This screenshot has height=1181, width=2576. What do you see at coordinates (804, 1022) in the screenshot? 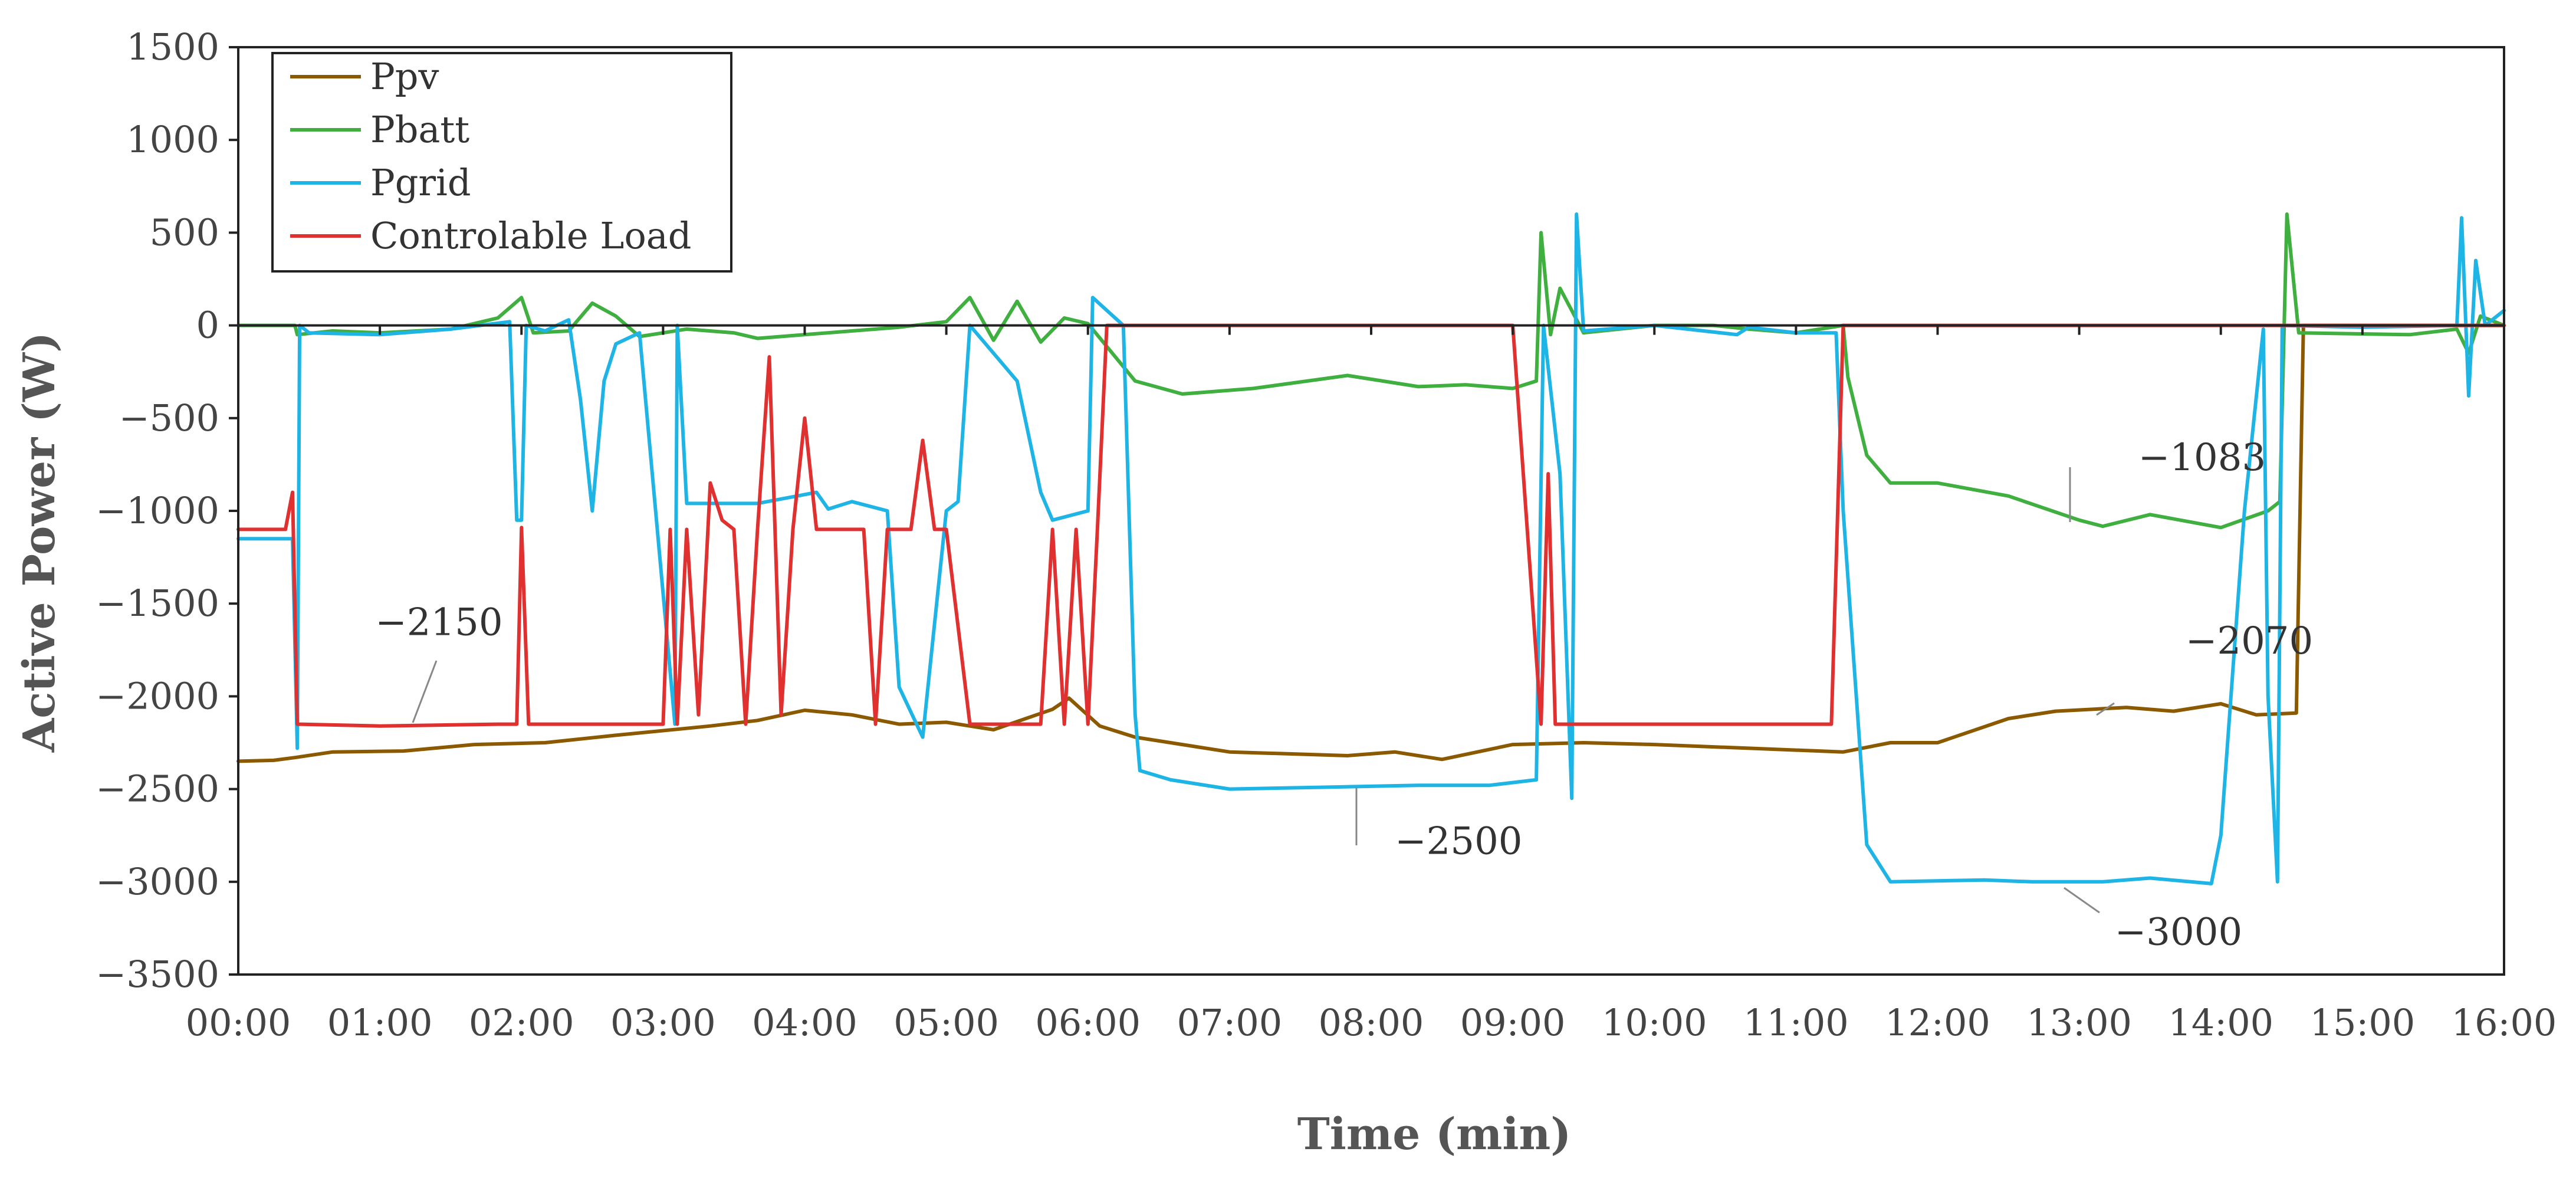
I see `x-tick-label: 04:00` at bounding box center [804, 1022].